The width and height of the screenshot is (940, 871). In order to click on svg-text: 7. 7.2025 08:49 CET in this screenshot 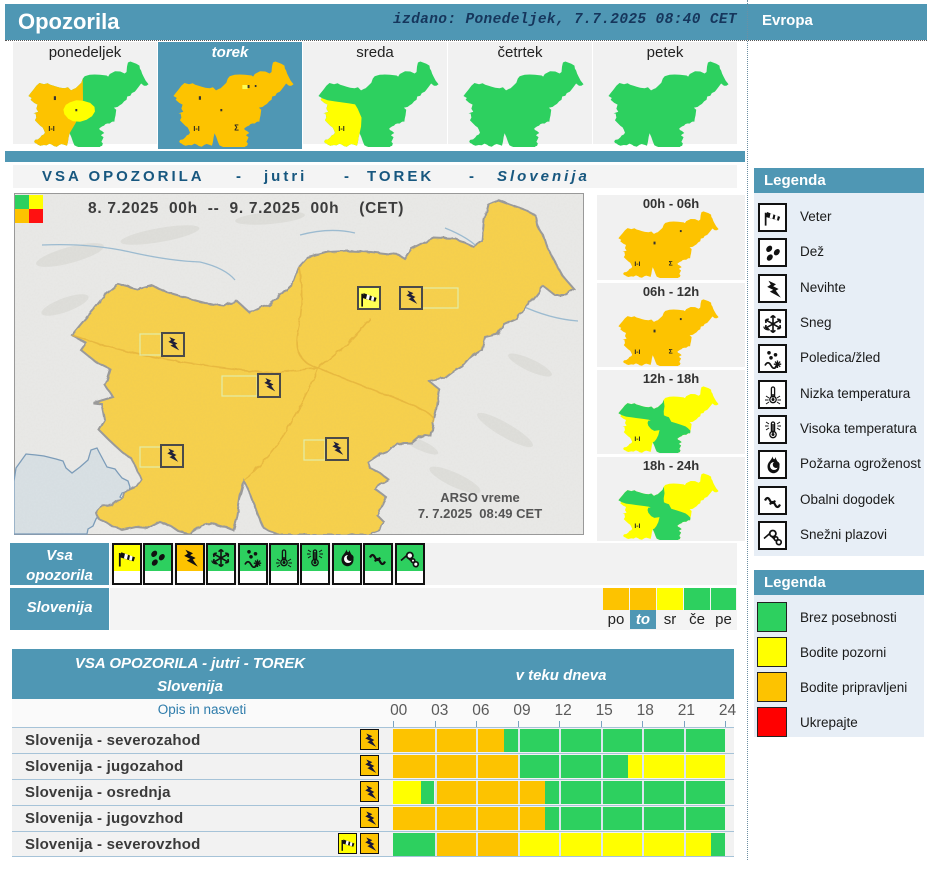, I will do `click(480, 513)`.